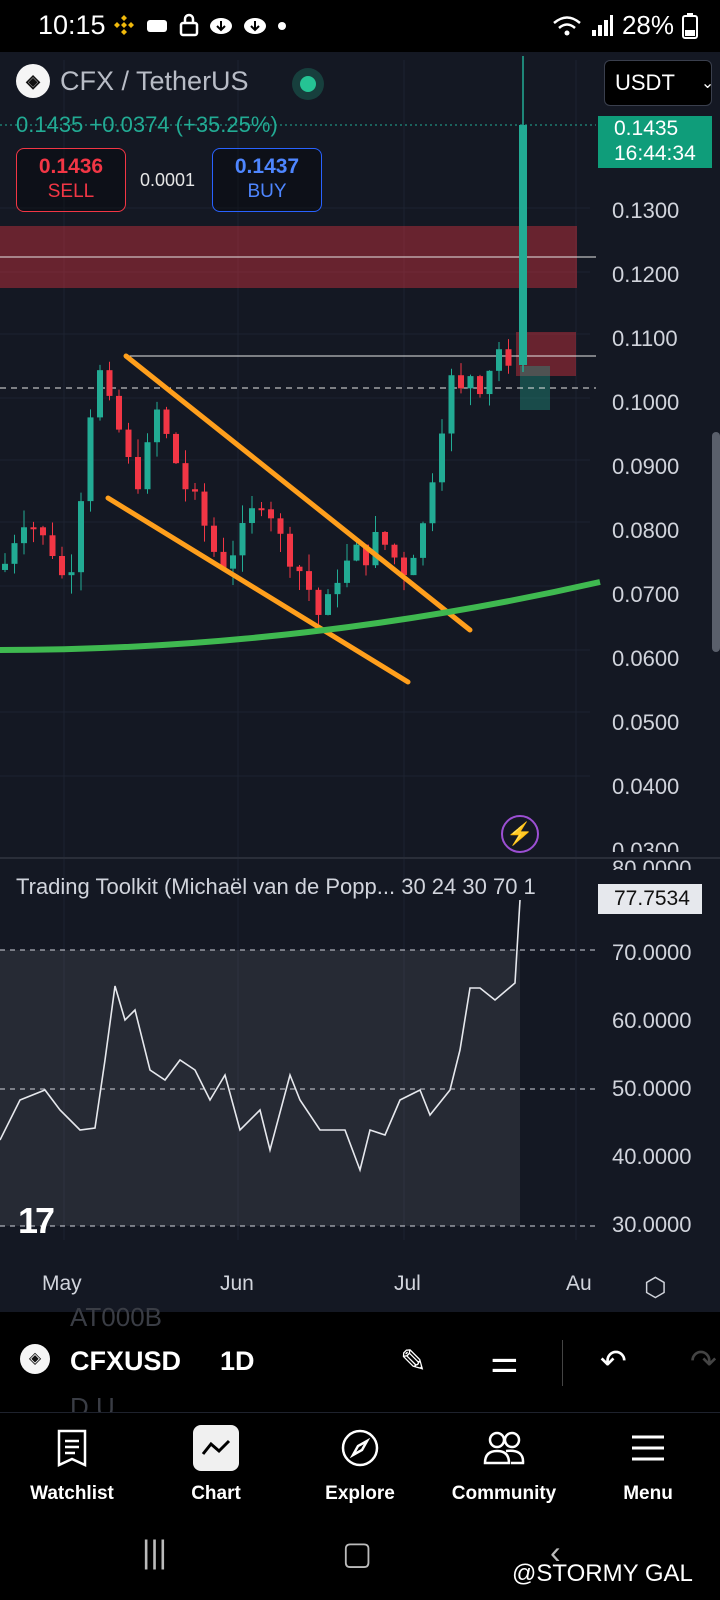 This screenshot has height=1600, width=720. Describe the element at coordinates (555, 1552) in the screenshot. I see `back-icon: ‹` at that location.